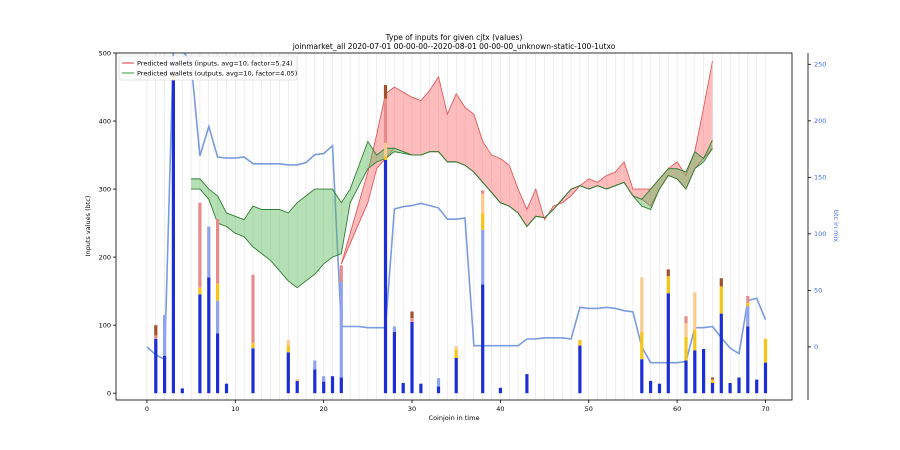 This screenshot has height=450, width=900. What do you see at coordinates (454, 37) in the screenshot?
I see `chart-title: Type of inputs for given cjtx (values)` at bounding box center [454, 37].